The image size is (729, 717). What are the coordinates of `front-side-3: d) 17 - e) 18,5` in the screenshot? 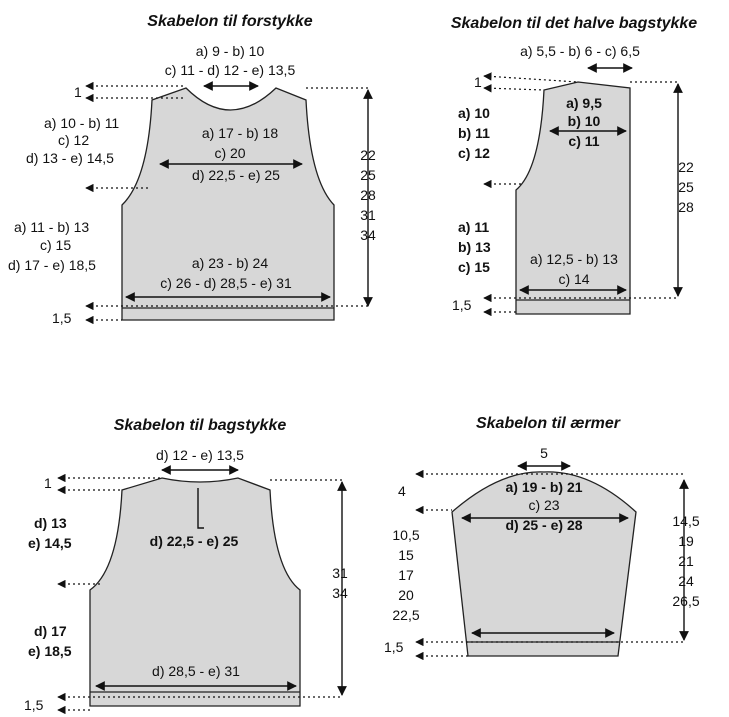 It's located at (52, 265).